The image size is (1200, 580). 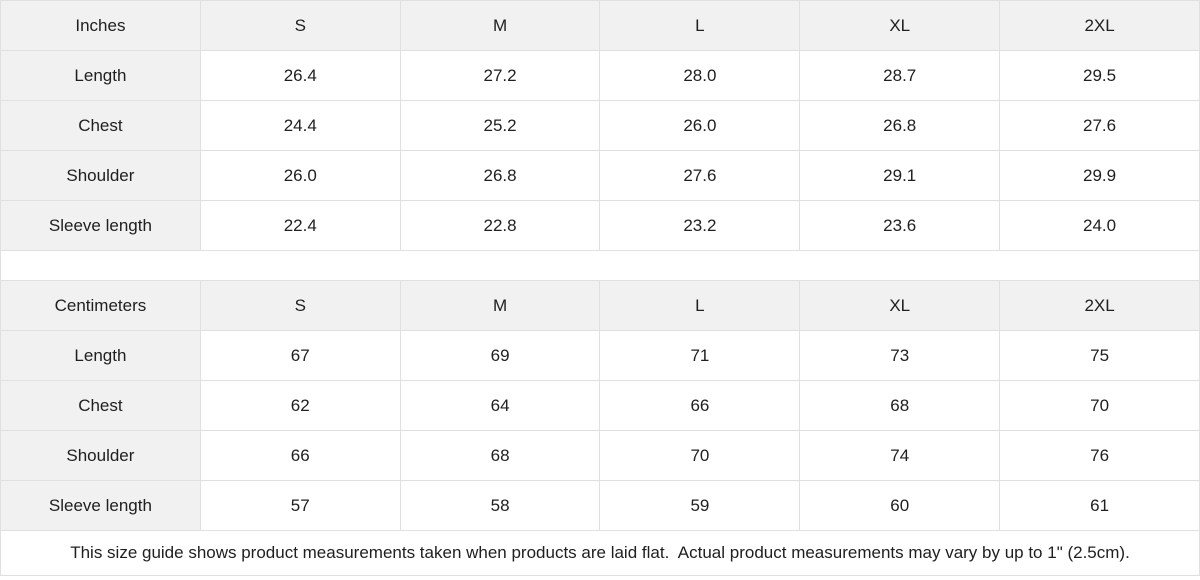 What do you see at coordinates (500, 75) in the screenshot?
I see `measurement-value: 27.2` at bounding box center [500, 75].